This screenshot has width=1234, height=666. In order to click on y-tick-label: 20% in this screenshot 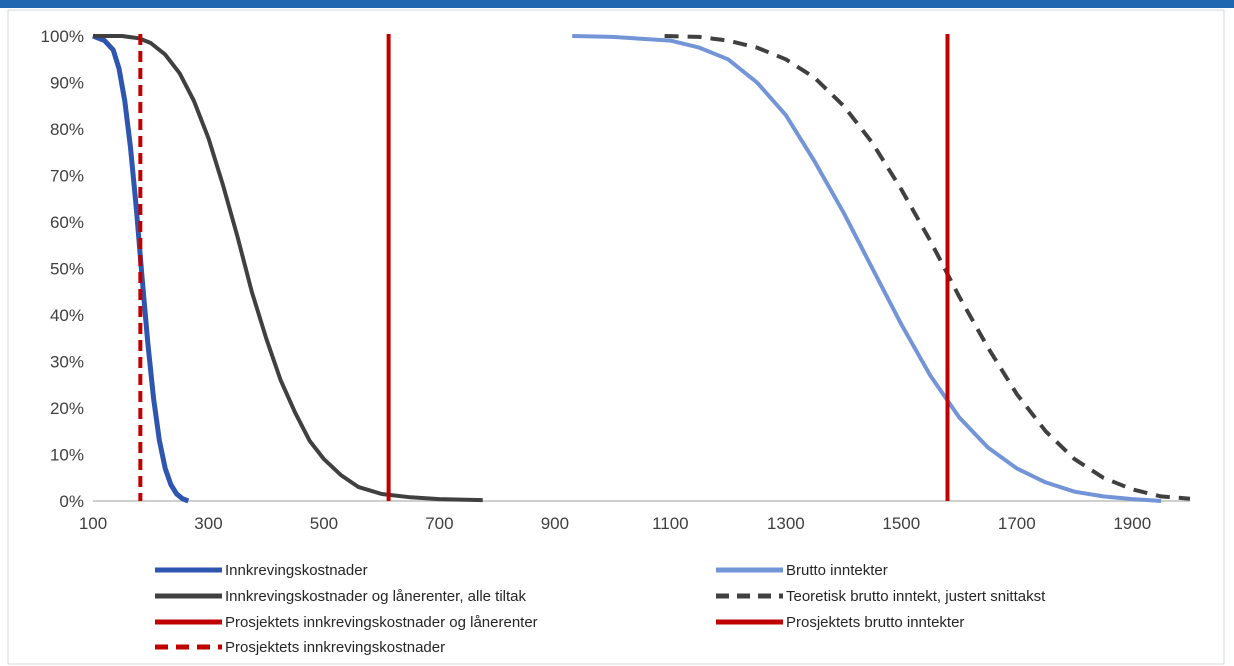, I will do `click(67, 408)`.